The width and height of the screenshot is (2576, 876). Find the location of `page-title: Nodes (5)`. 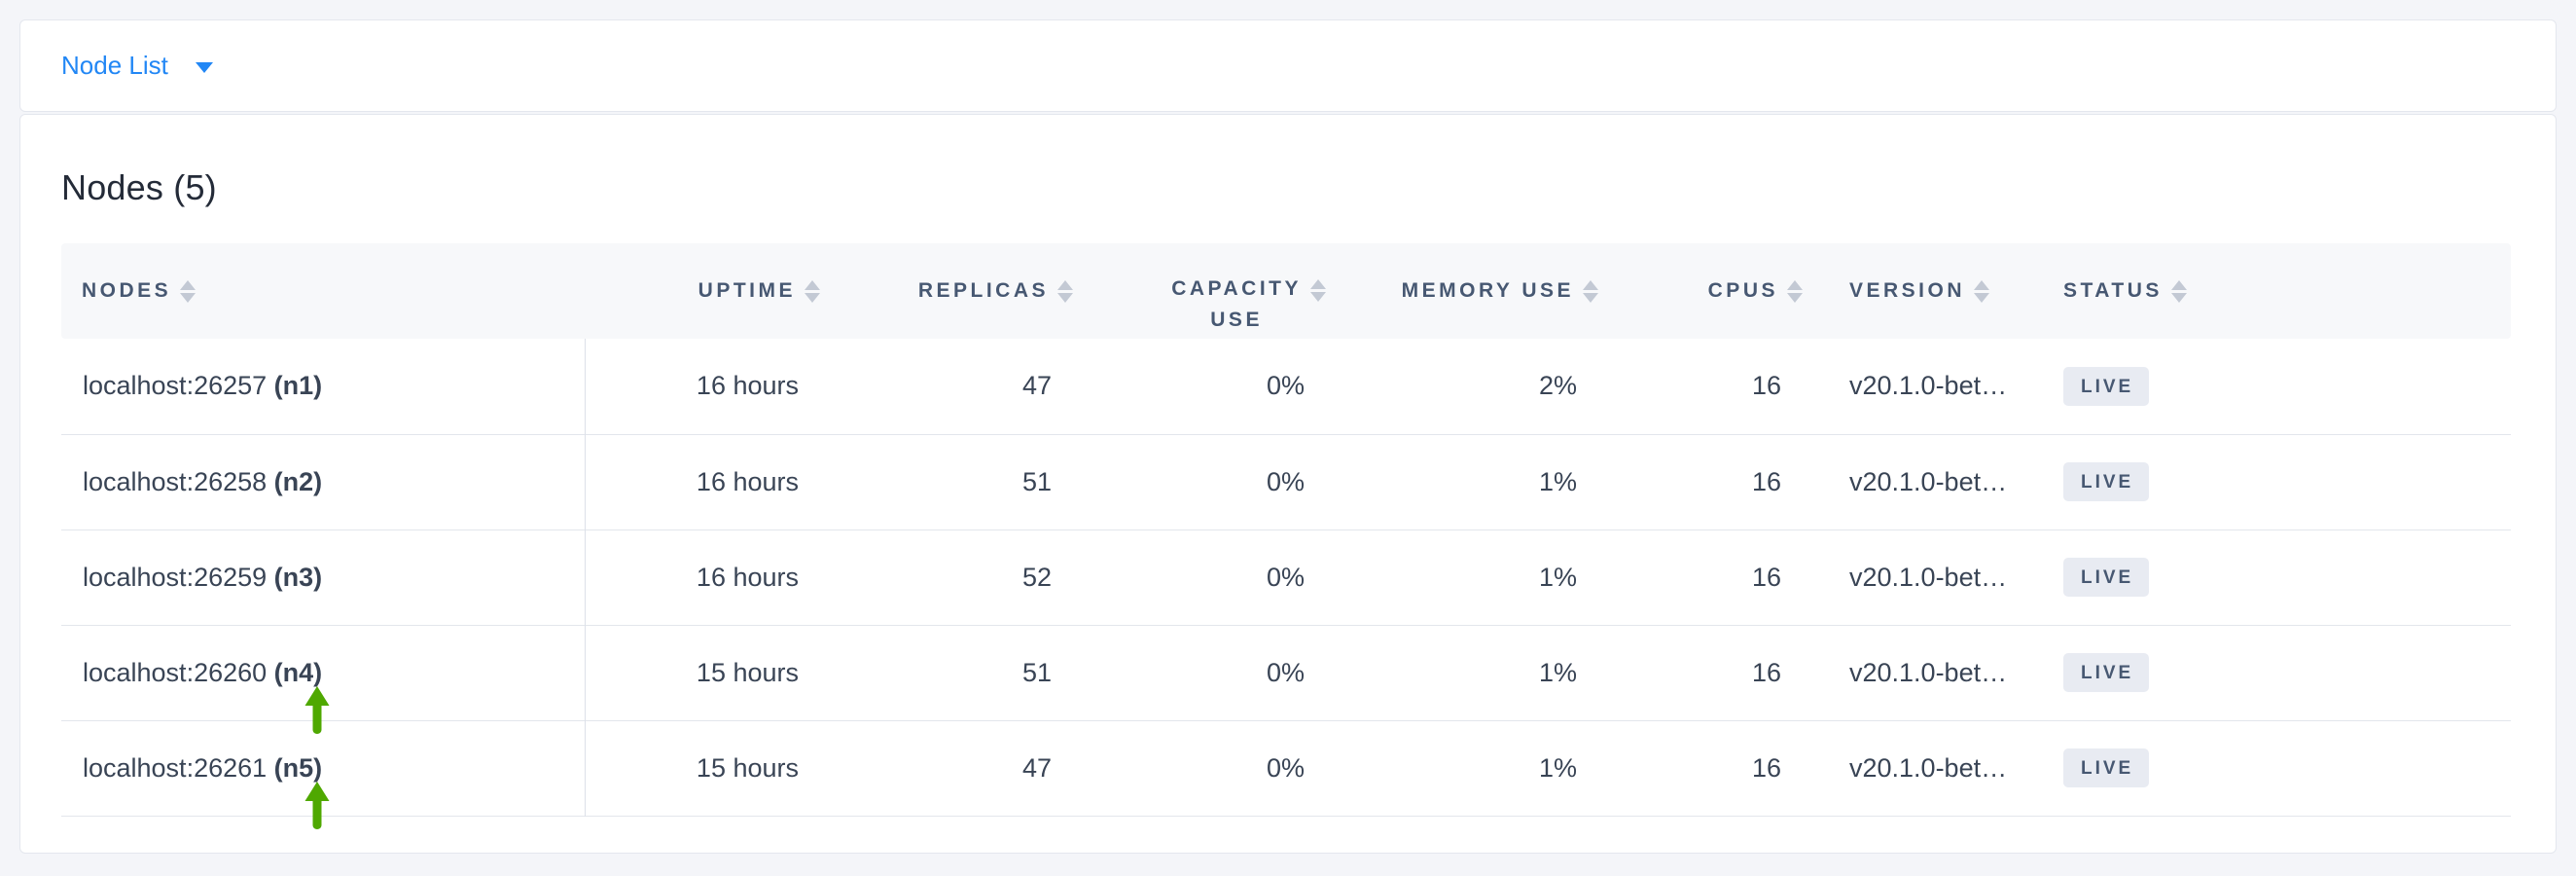

page-title: Nodes (5) is located at coordinates (139, 187).